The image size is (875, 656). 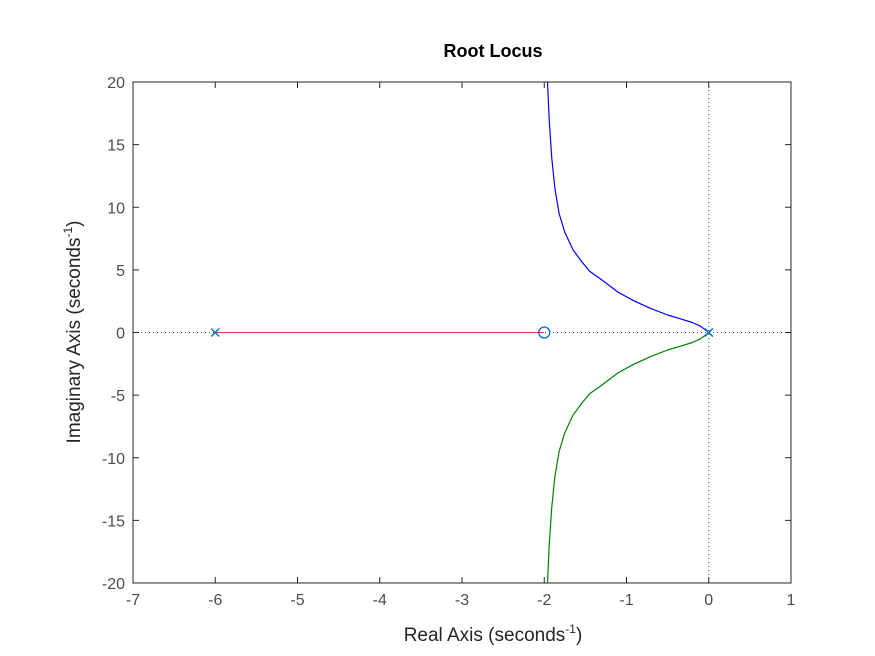 I want to click on x-tick-label: -4, so click(x=380, y=600).